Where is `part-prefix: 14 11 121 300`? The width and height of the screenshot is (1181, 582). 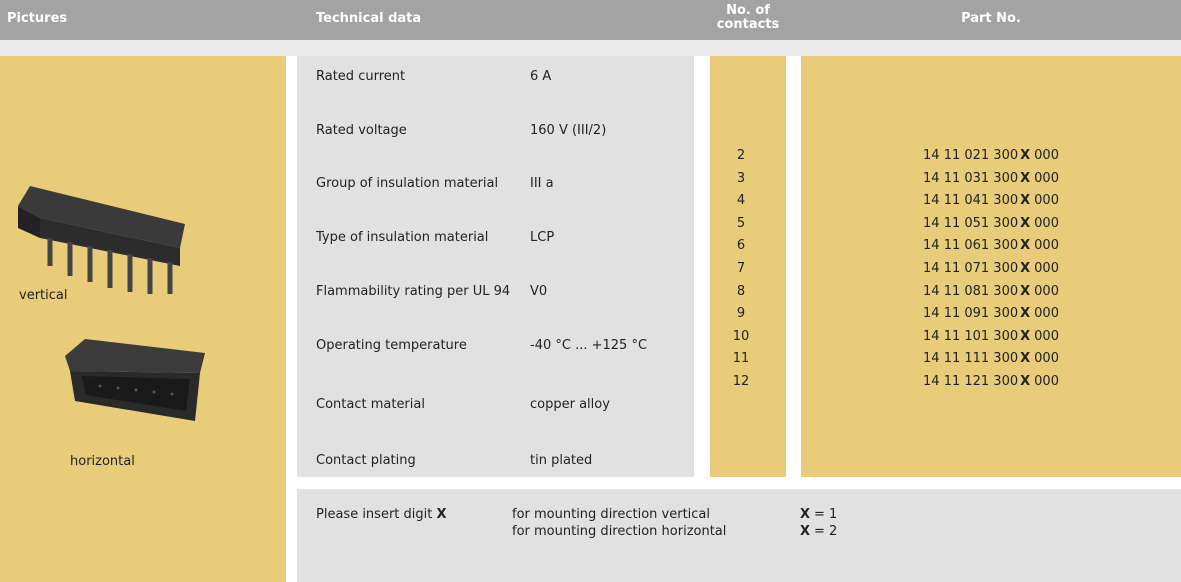 part-prefix: 14 11 121 300 is located at coordinates (971, 381).